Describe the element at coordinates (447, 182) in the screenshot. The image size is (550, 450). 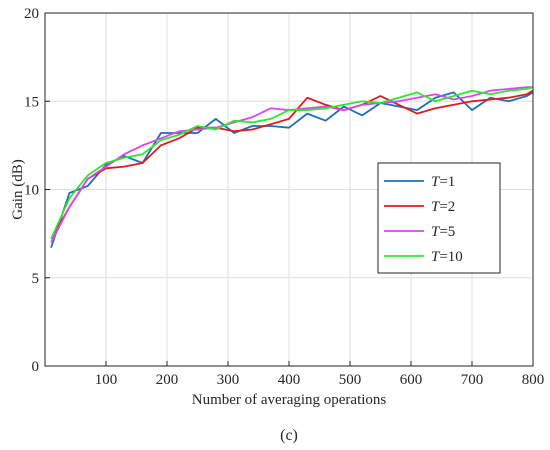
I see `legend-entry-value: =1` at that location.